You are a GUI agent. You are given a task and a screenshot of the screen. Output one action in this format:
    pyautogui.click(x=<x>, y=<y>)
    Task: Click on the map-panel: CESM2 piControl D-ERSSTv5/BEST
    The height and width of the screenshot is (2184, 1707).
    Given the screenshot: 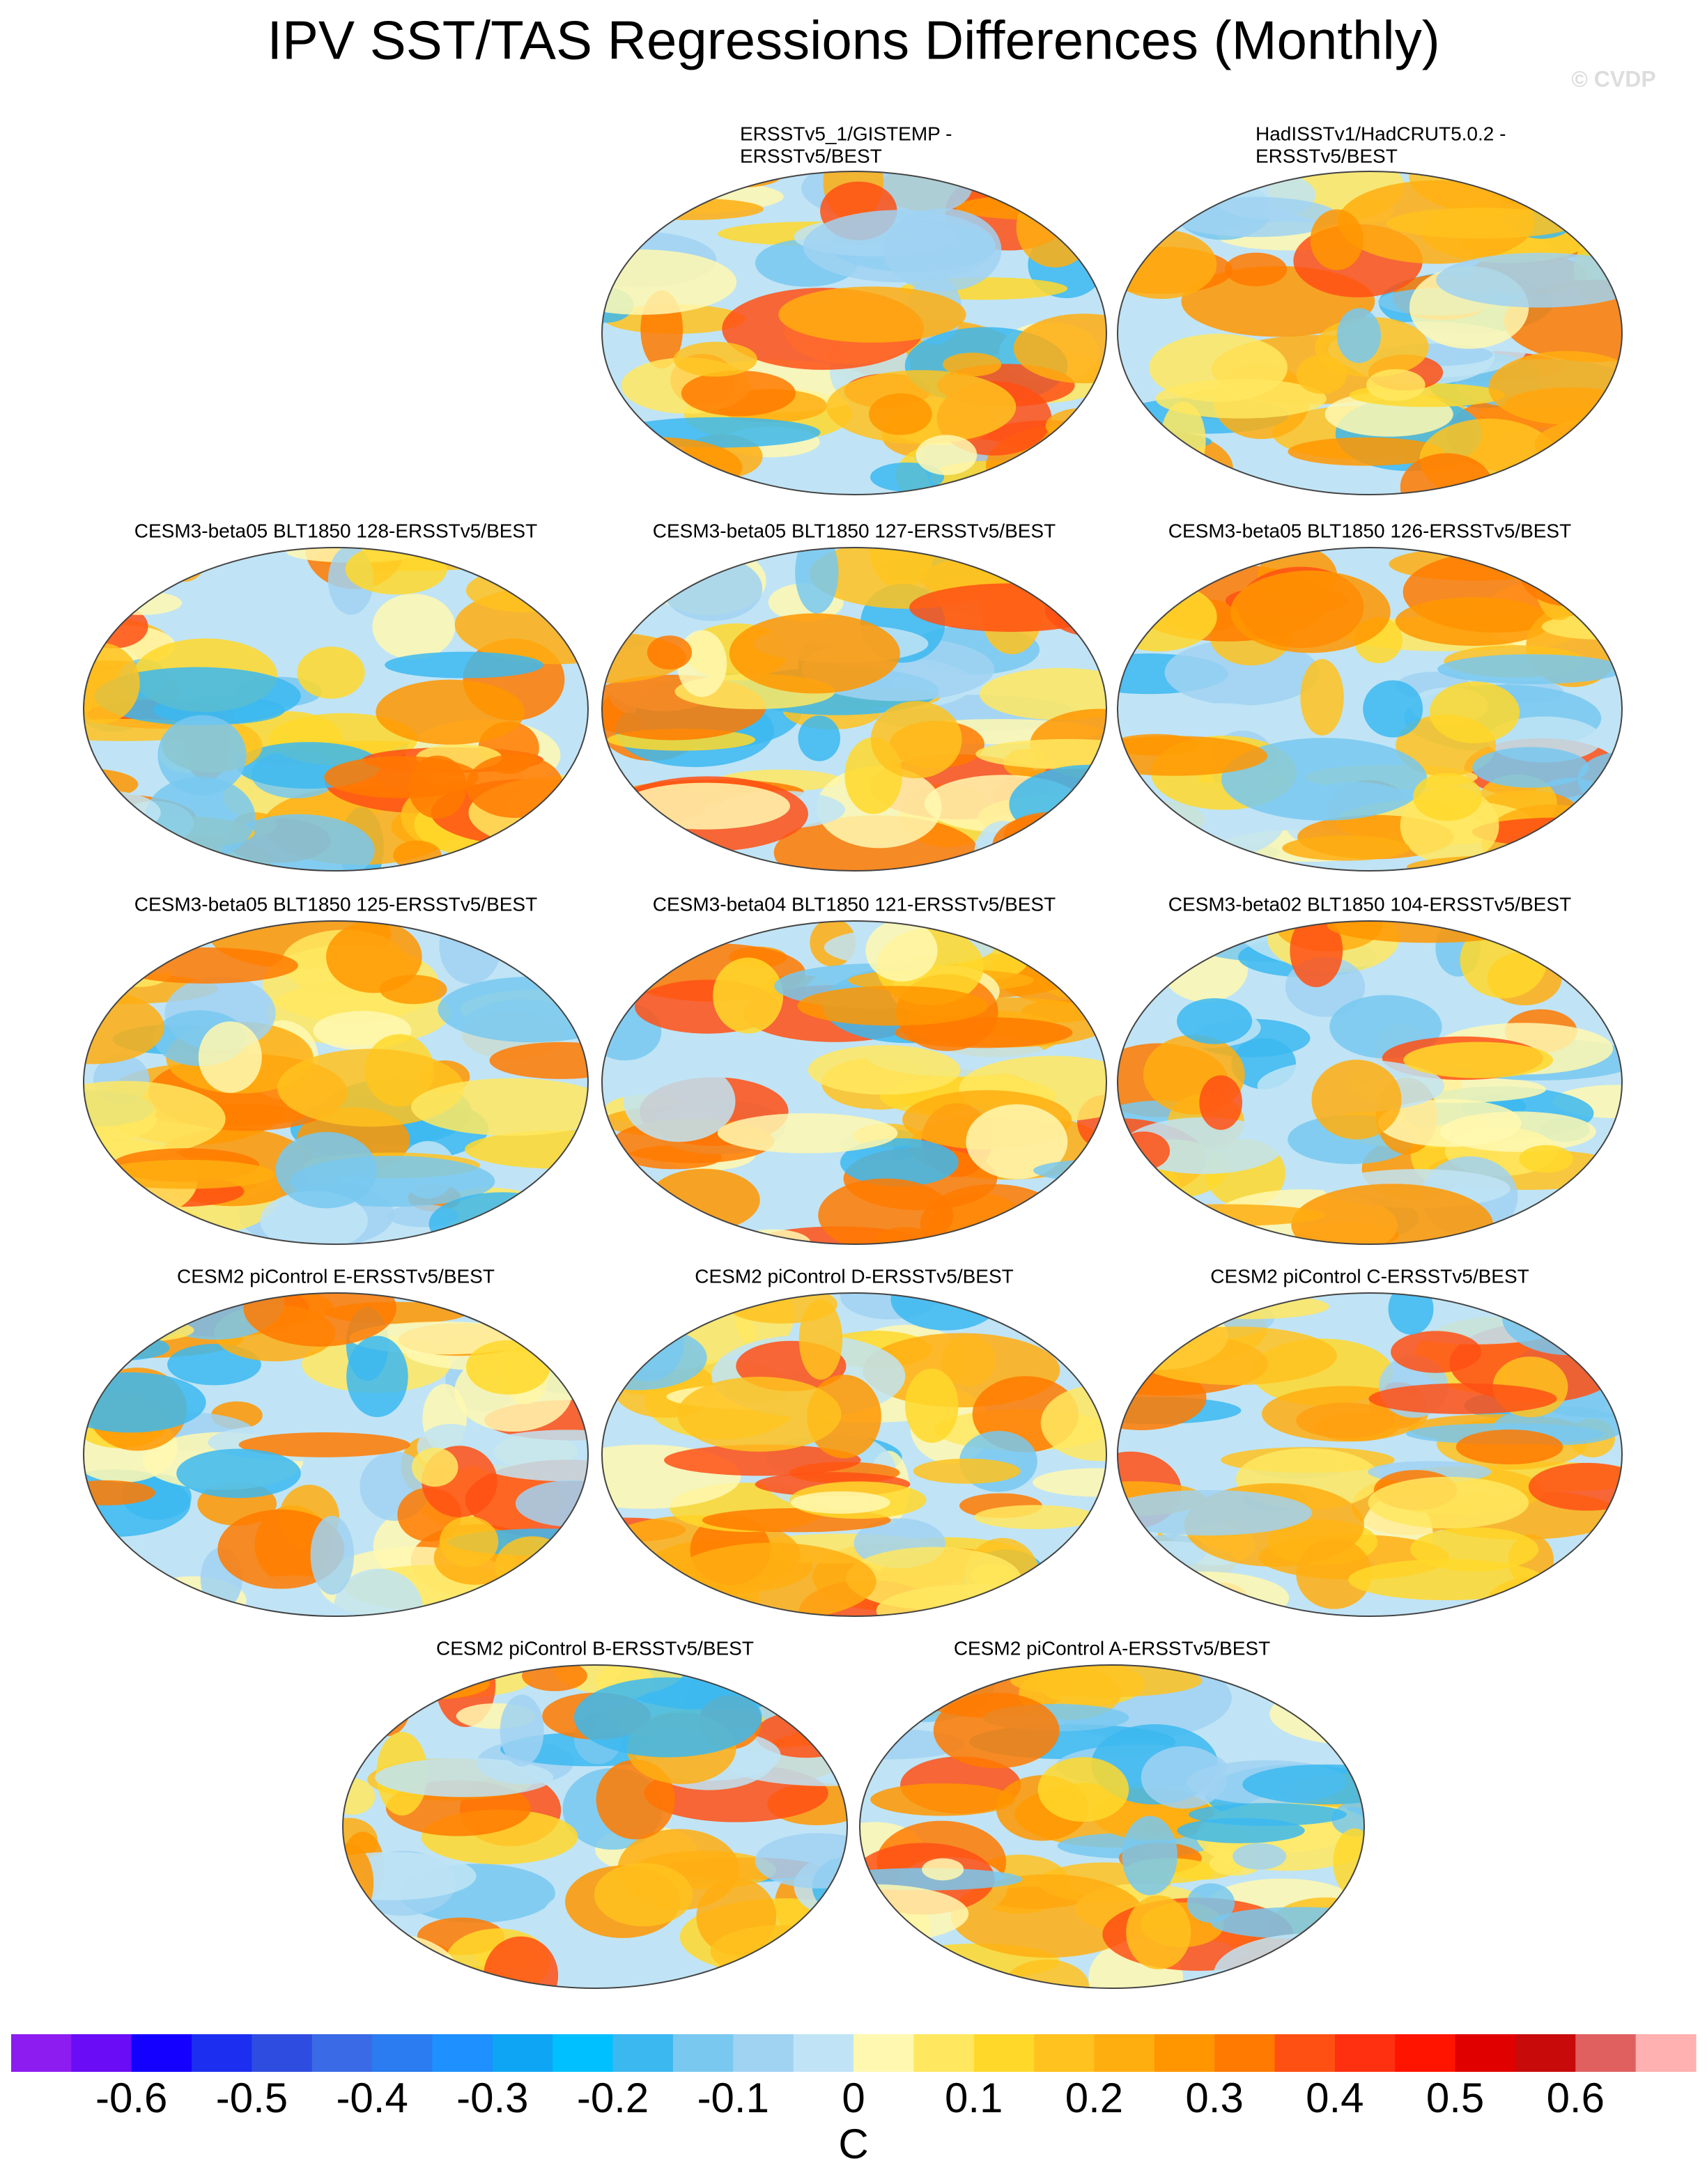 What is the action you would take?
    pyautogui.click(x=854, y=1441)
    